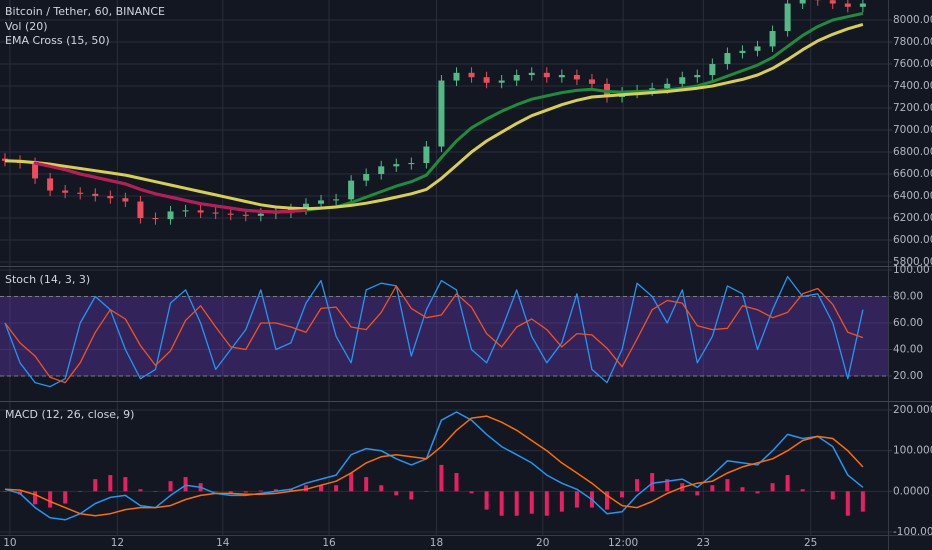 The width and height of the screenshot is (932, 550). What do you see at coordinates (908, 350) in the screenshot?
I see `y-tick-label: 40.00` at bounding box center [908, 350].